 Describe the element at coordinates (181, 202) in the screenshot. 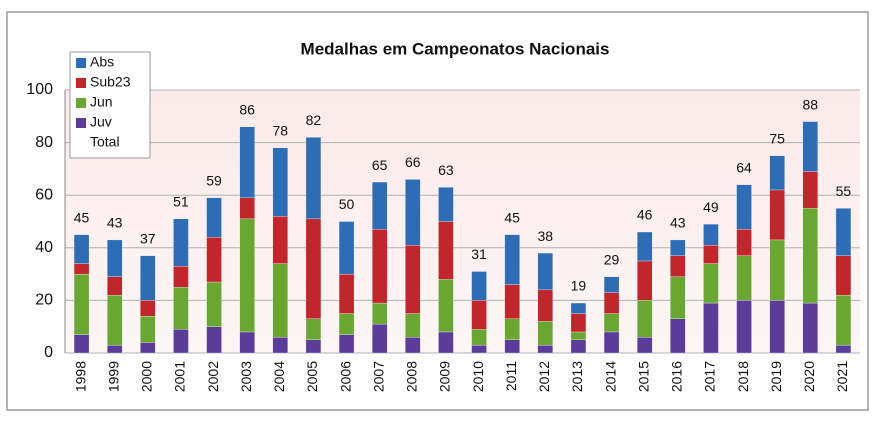

I see `total-label: 51` at that location.